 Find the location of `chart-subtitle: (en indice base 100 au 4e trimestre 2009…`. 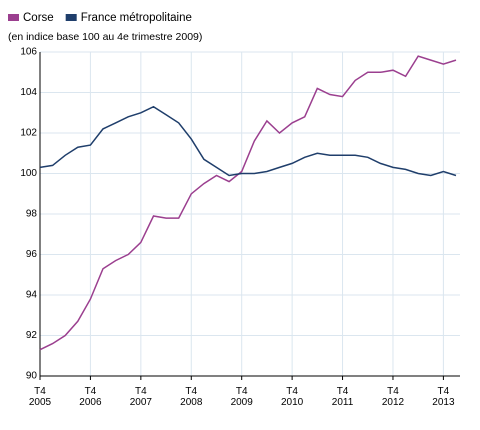

chart-subtitle: (en indice base 100 au 4e trimestre 2009… is located at coordinates (105, 37).